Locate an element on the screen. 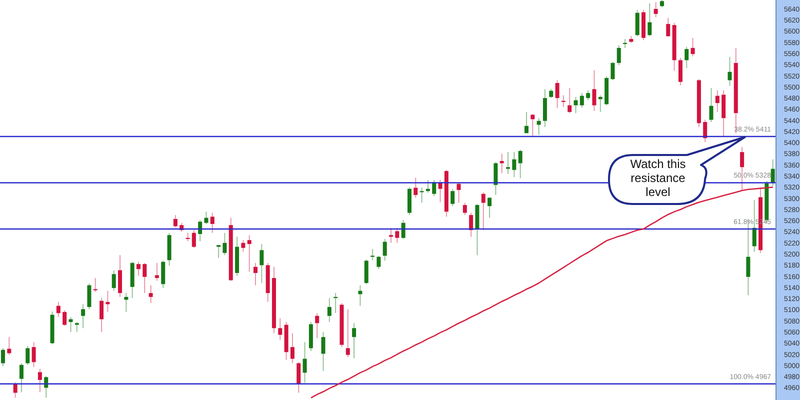  annotation: Watch this resistance level is located at coordinates (658, 178).